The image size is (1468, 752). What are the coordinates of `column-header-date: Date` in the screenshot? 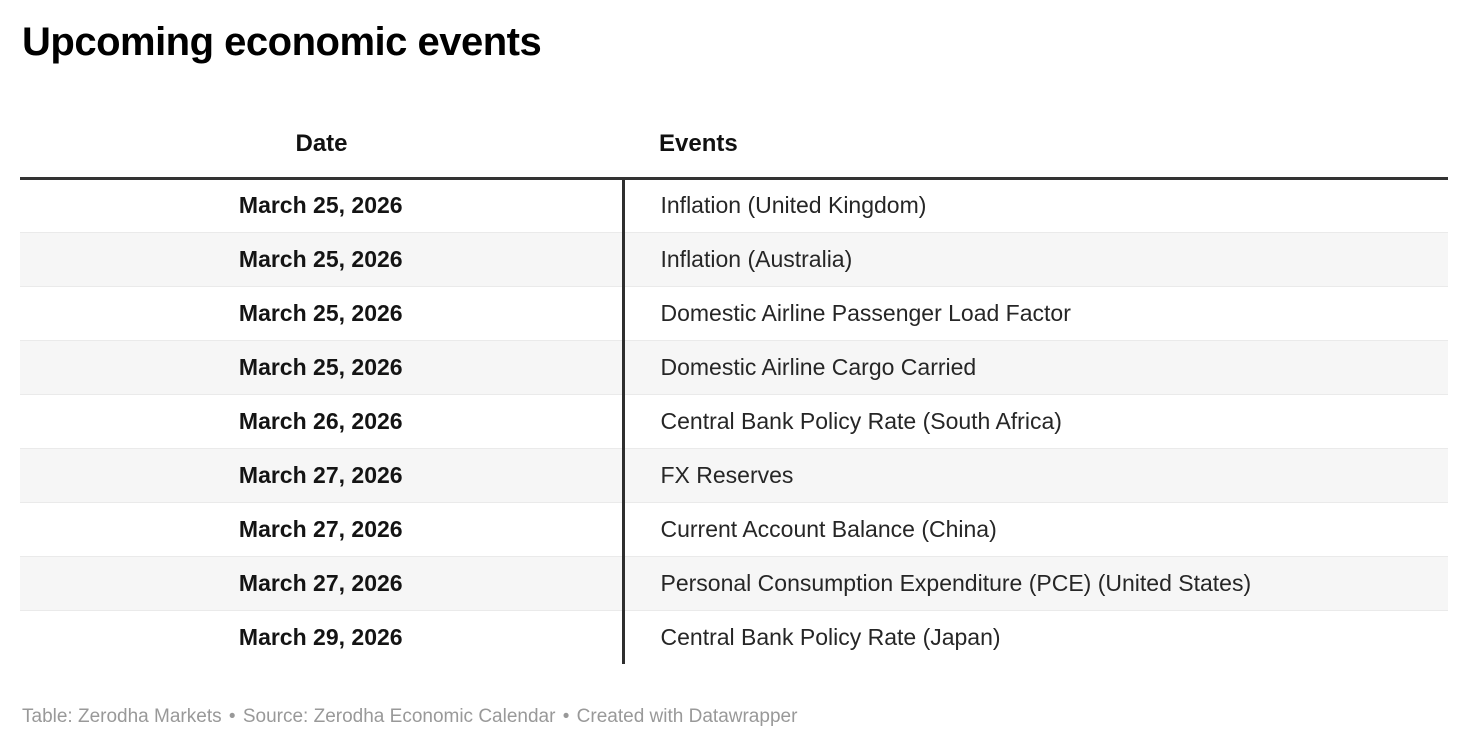 It's located at (321, 146).